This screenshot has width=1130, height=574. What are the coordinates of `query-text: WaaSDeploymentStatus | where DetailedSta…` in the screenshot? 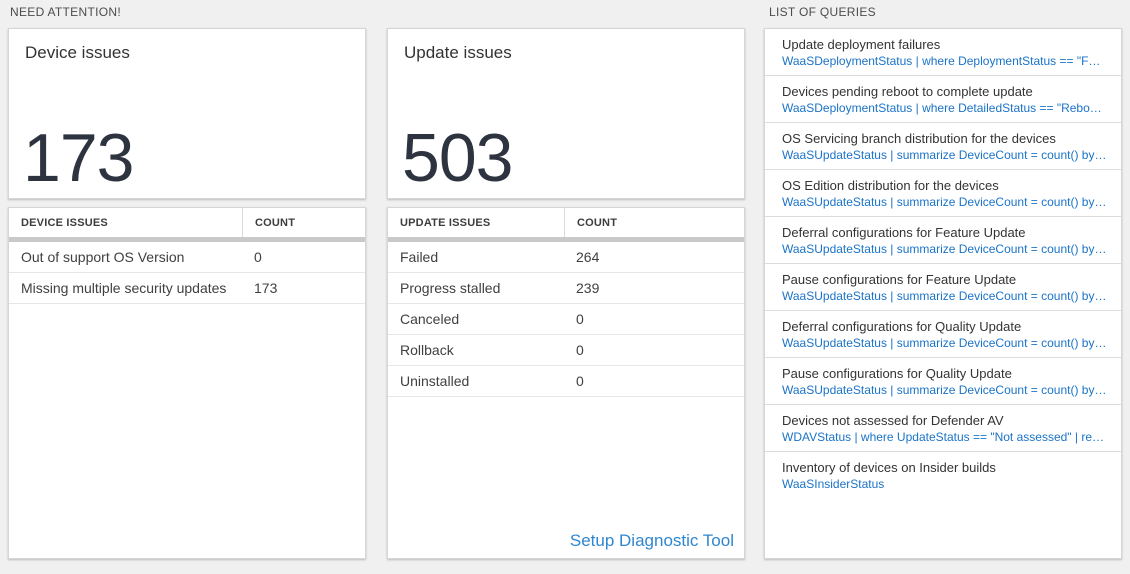 It's located at (944, 108).